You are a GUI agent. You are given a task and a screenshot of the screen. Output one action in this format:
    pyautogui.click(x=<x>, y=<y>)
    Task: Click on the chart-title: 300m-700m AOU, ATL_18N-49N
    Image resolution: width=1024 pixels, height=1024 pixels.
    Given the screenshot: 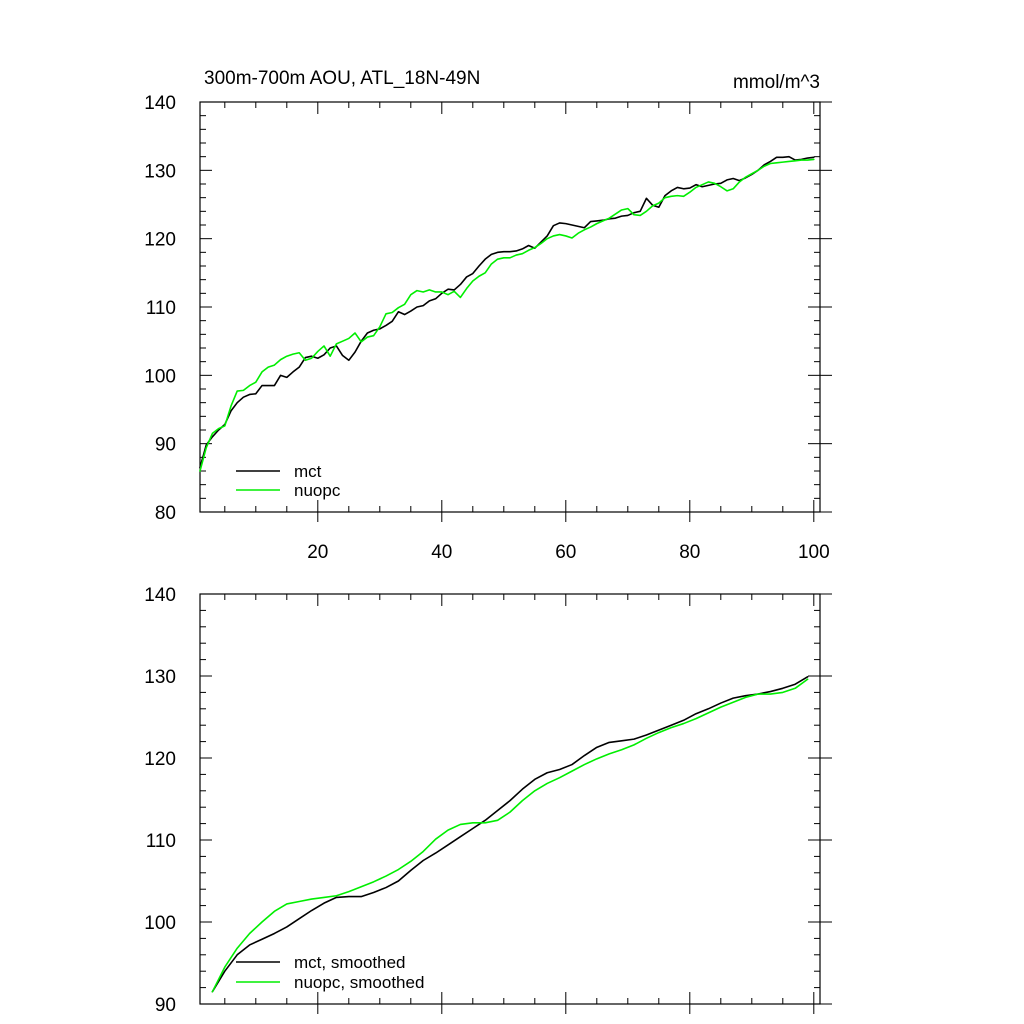 What is the action you would take?
    pyautogui.click(x=342, y=78)
    